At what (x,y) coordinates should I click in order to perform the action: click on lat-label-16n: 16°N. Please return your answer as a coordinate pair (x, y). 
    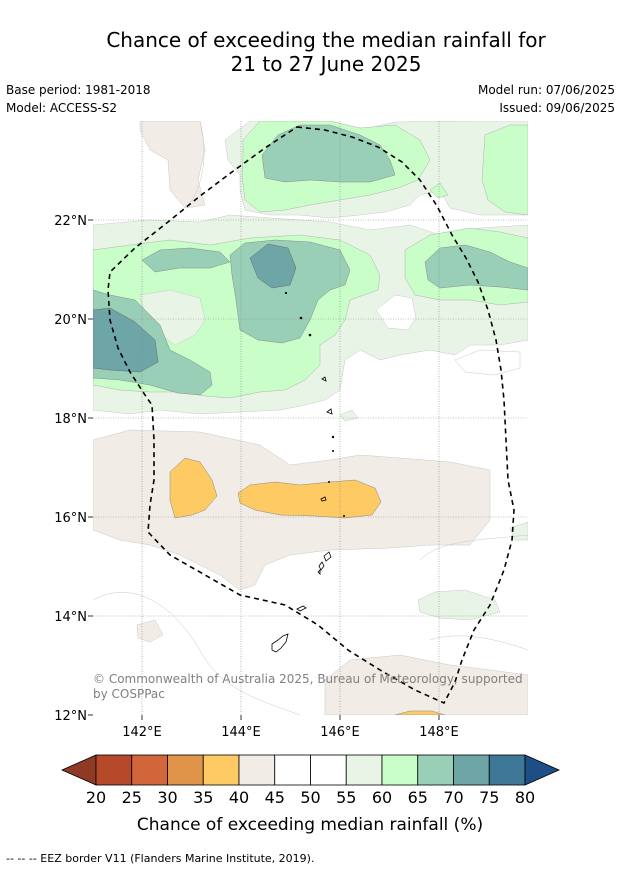
    Looking at the image, I should click on (70, 518).